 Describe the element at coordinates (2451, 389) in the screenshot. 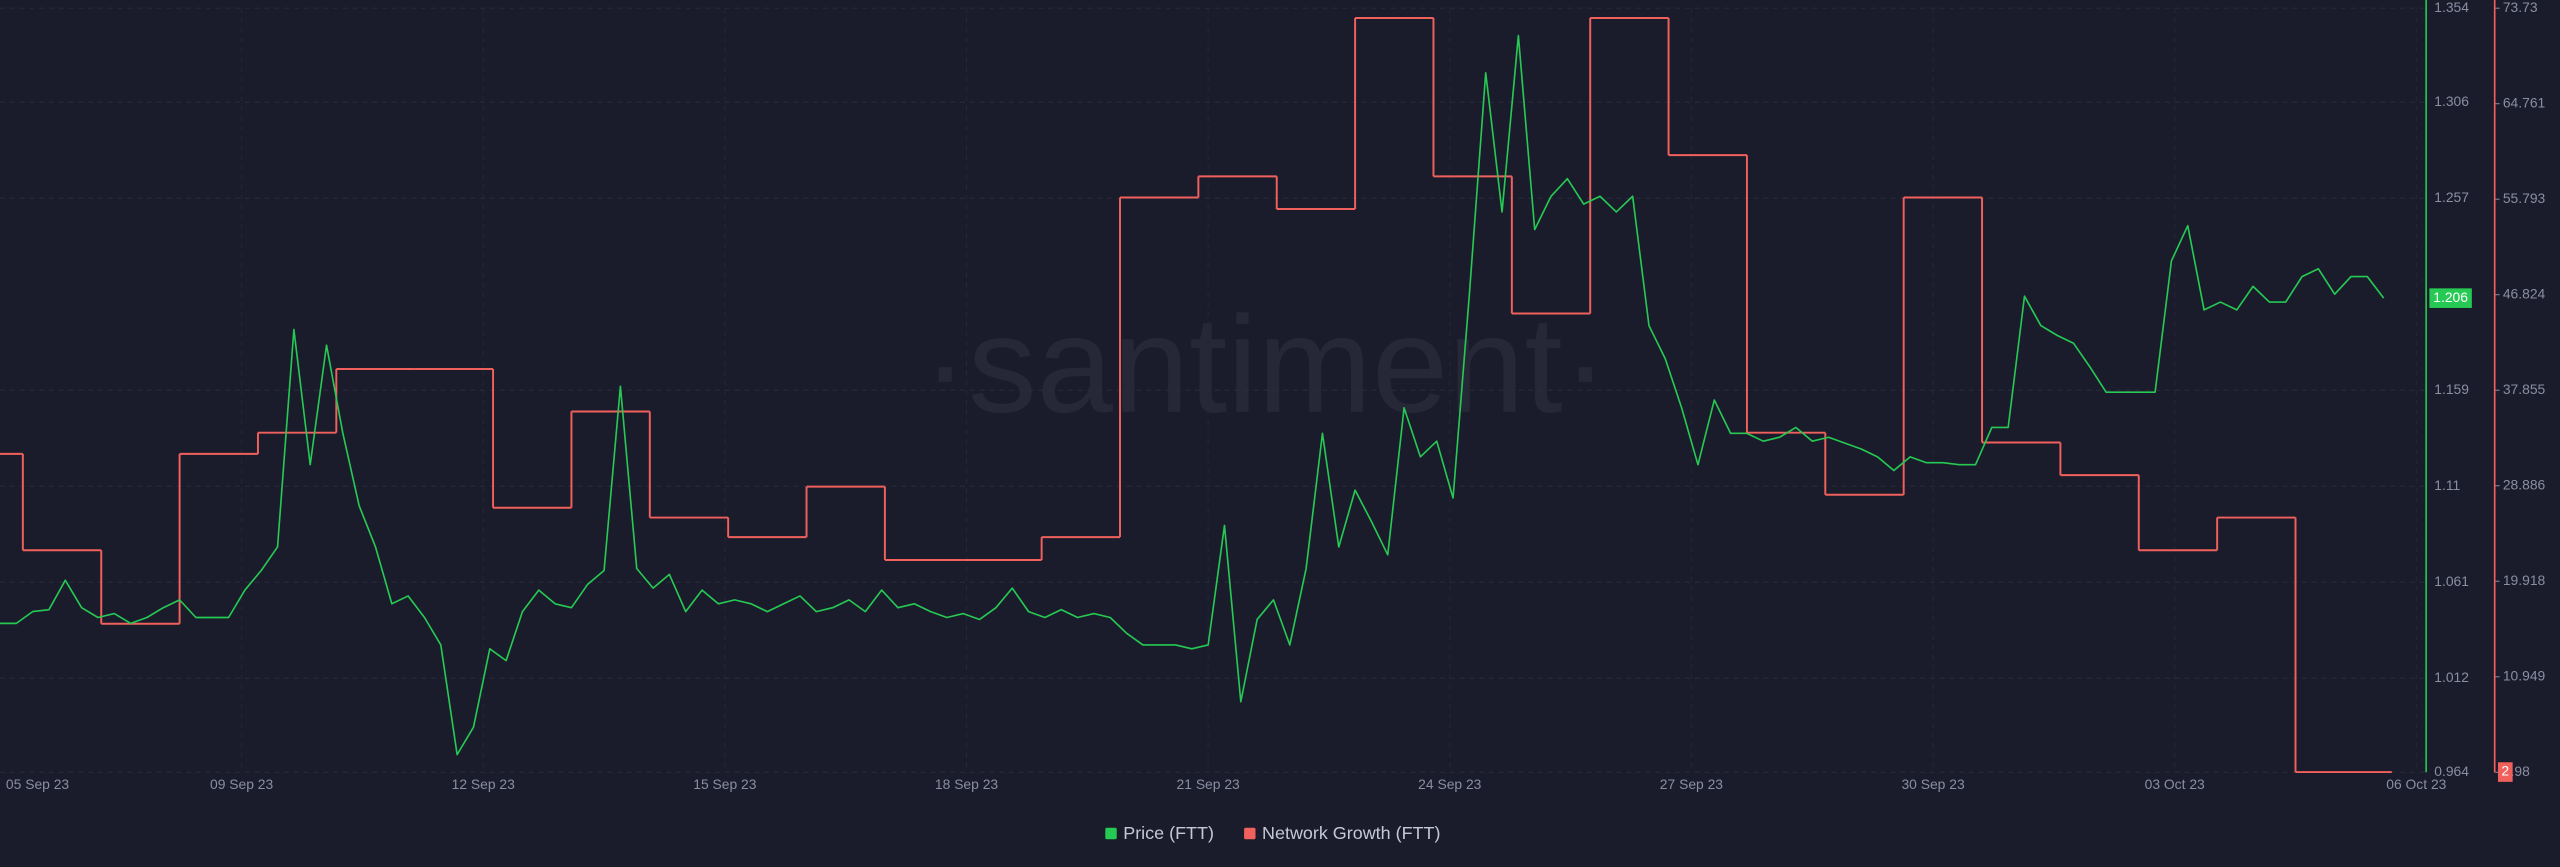

I see `y-tick-label: 1.159` at that location.